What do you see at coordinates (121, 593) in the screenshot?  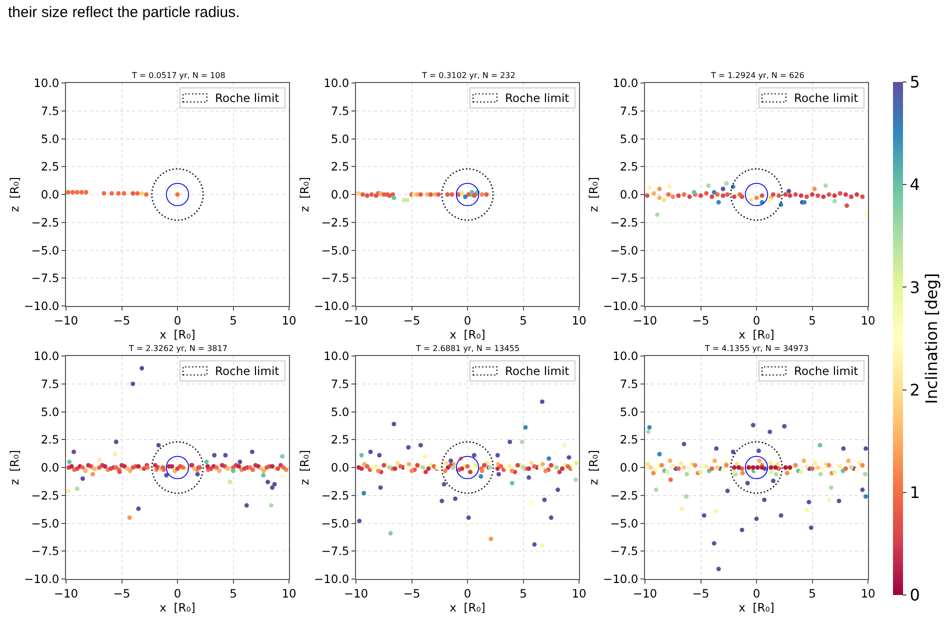 I see `x-tick-label: −5` at bounding box center [121, 593].